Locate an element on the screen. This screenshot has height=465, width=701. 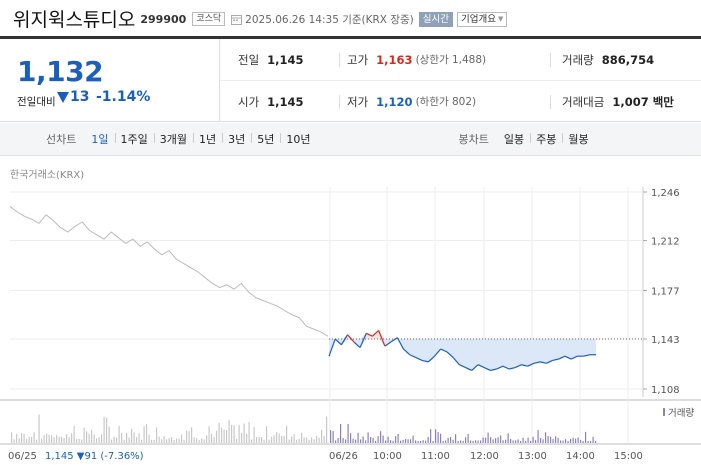
trade-value-label: 거래대금 is located at coordinates (583, 101).